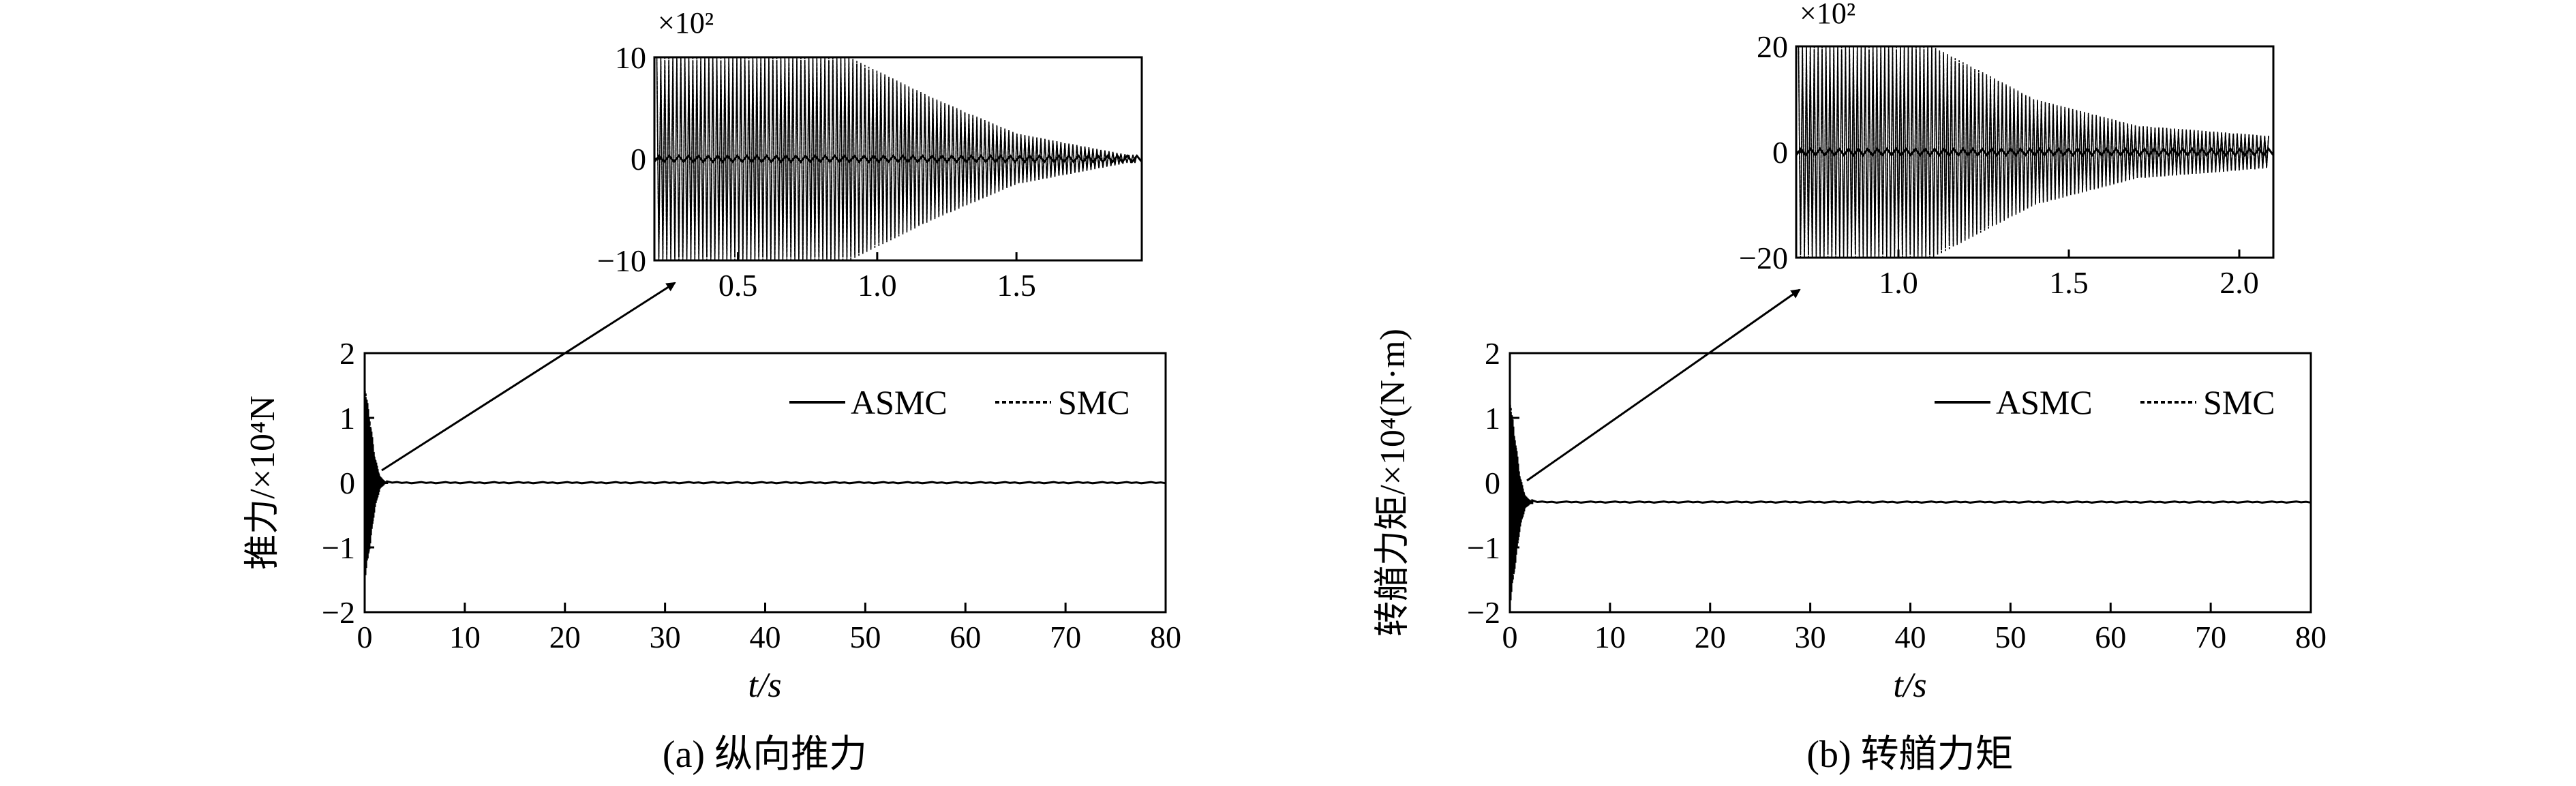  I want to click on inset-x-tick-label: 0.5, so click(738, 285).